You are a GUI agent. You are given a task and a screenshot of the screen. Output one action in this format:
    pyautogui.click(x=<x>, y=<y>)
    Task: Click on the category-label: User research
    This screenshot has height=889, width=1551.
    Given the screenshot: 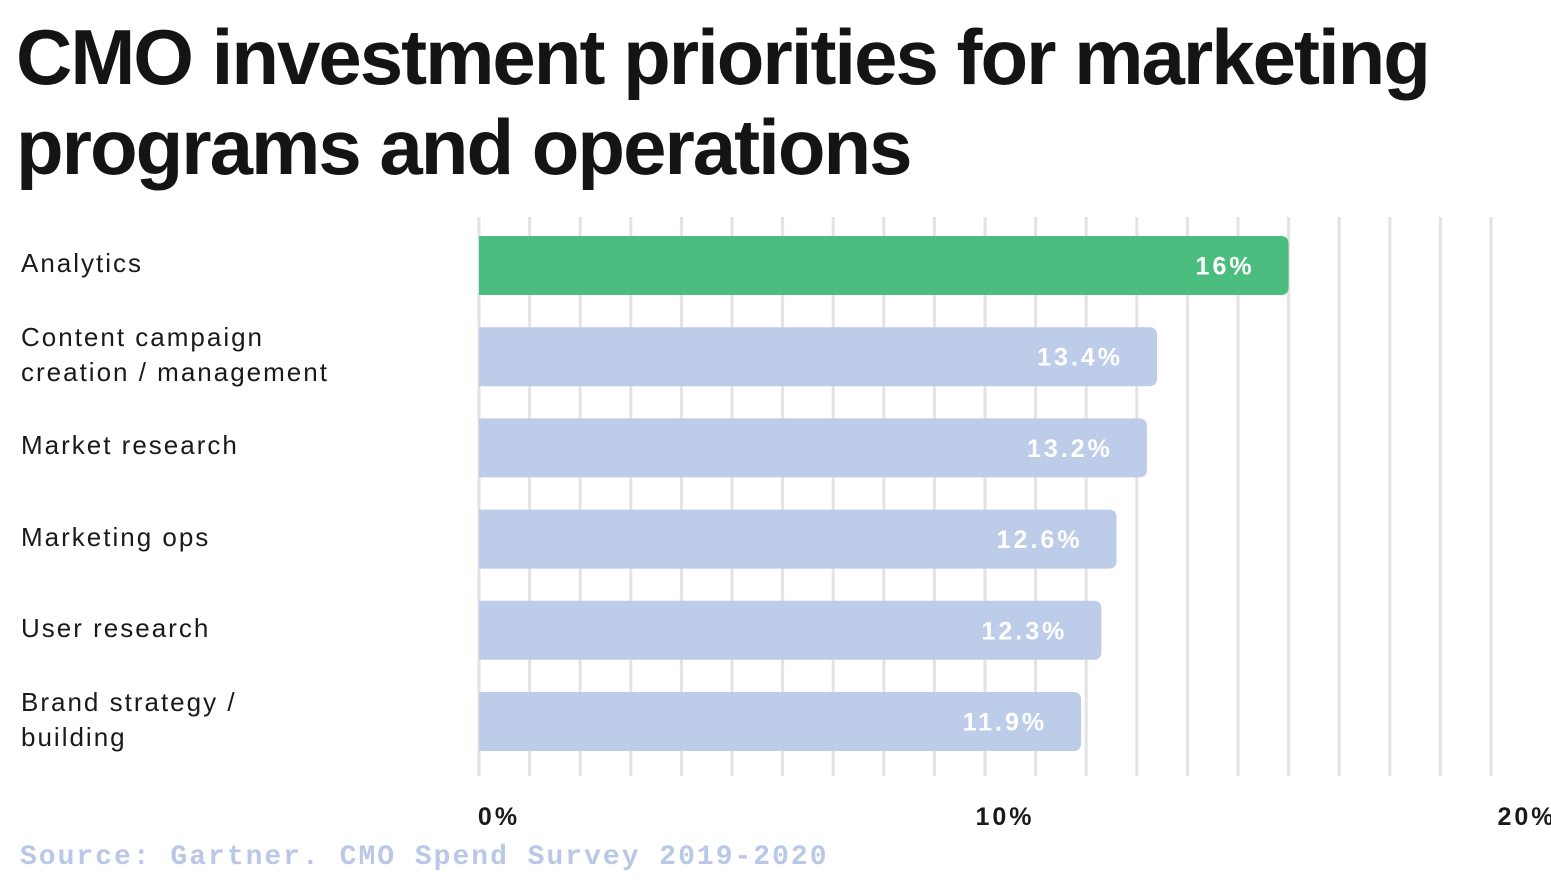 What is the action you would take?
    pyautogui.click(x=116, y=627)
    